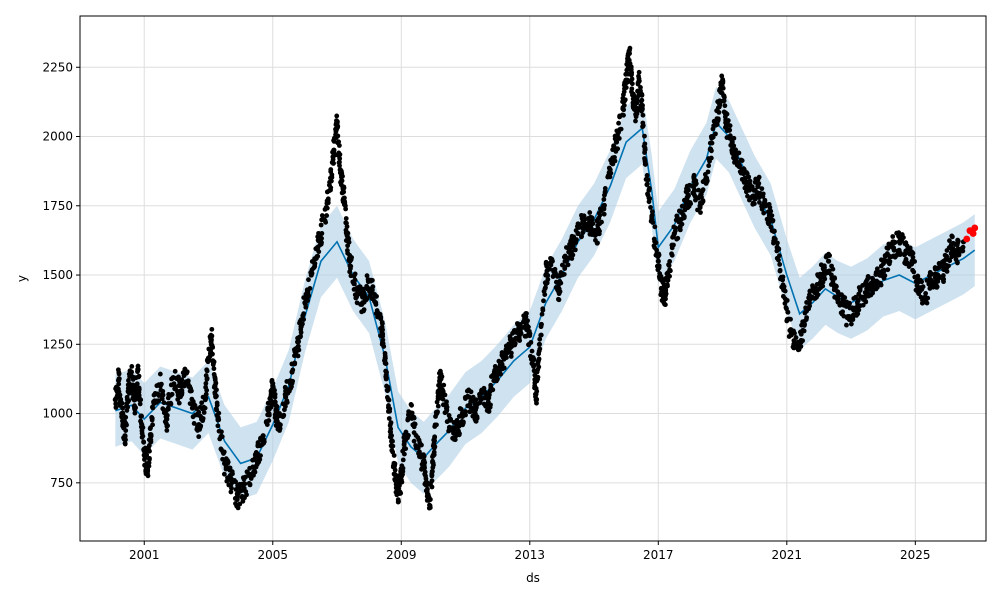 The height and width of the screenshot is (600, 1000). I want to click on y-tick-label: 1500, so click(57, 275).